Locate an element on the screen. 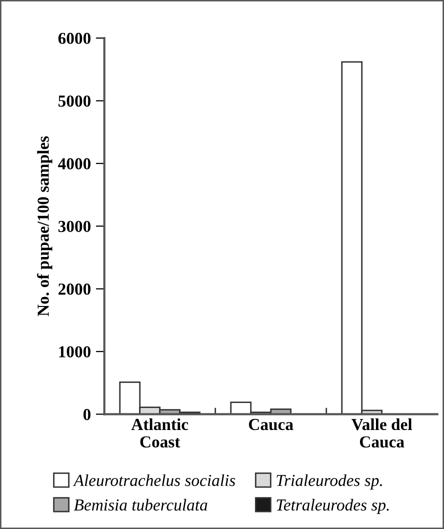 Image resolution: width=444 pixels, height=529 pixels. legend-label: Bemisia tuberculata is located at coordinates (141, 504).